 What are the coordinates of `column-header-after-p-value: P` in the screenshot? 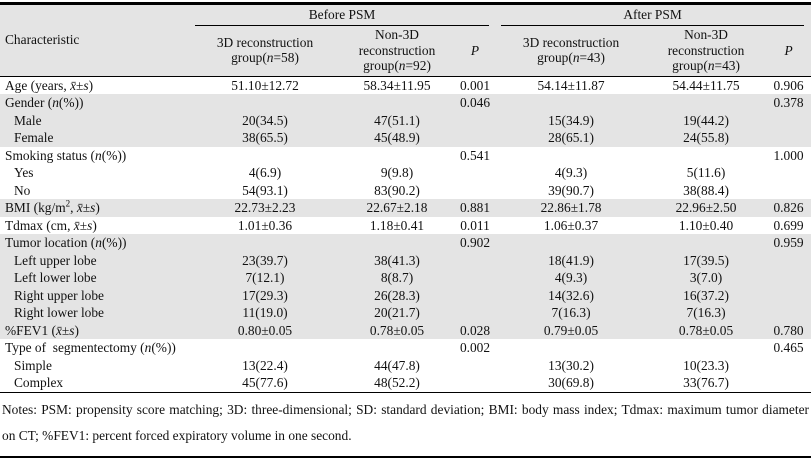 It's located at (788, 51).